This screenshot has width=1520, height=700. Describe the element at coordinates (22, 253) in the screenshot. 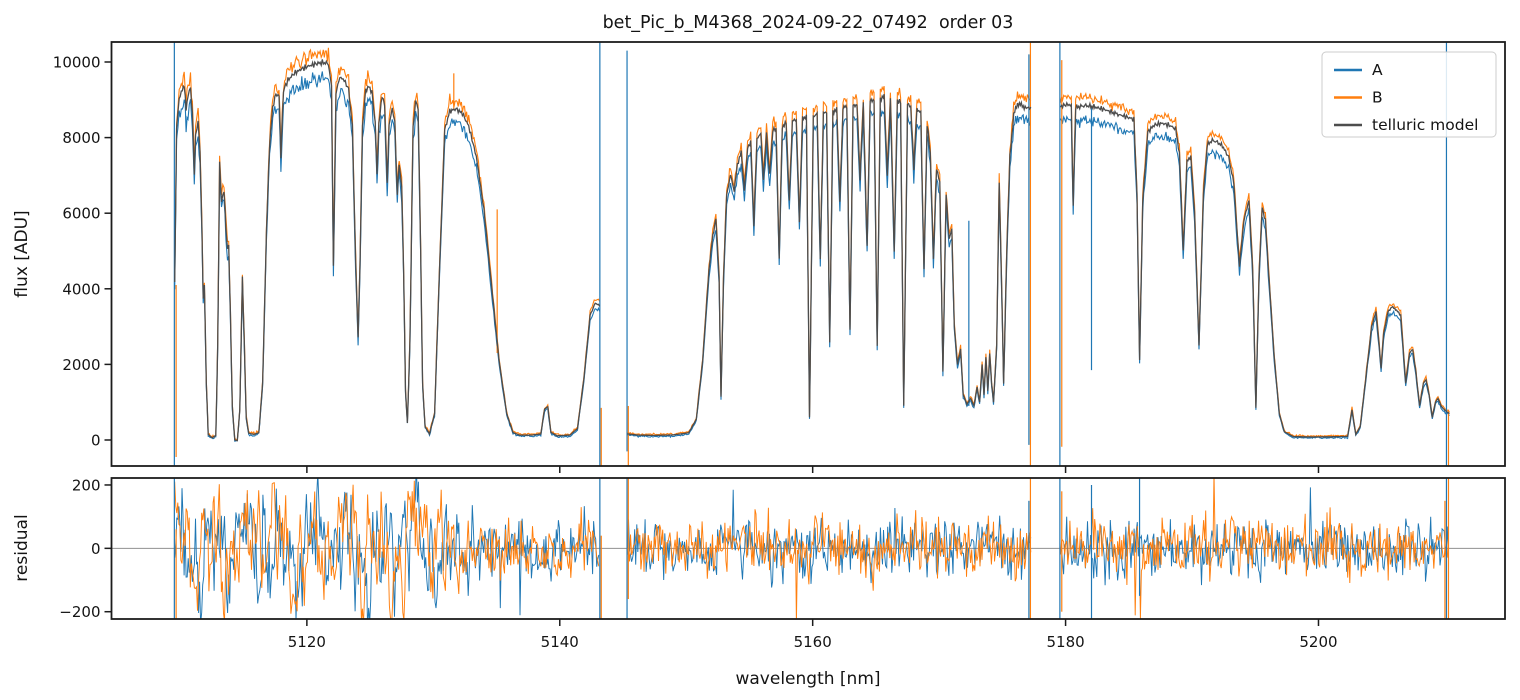

I see `flux-axis-label: flux [ADU]` at that location.